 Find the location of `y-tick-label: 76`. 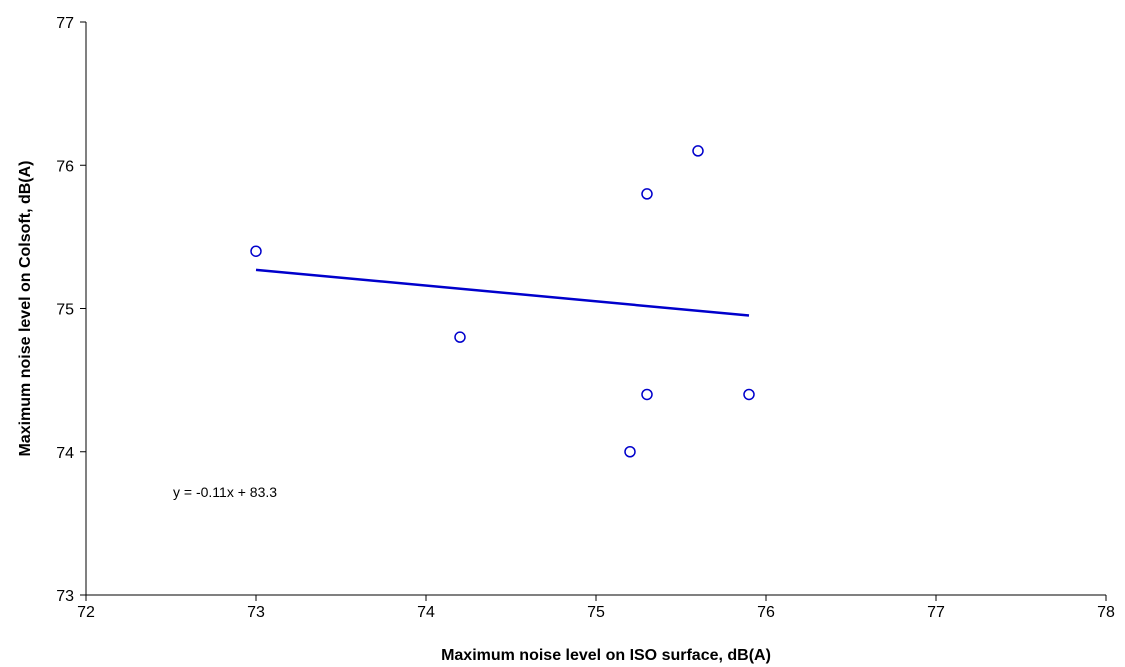

y-tick-label: 76 is located at coordinates (65, 166).